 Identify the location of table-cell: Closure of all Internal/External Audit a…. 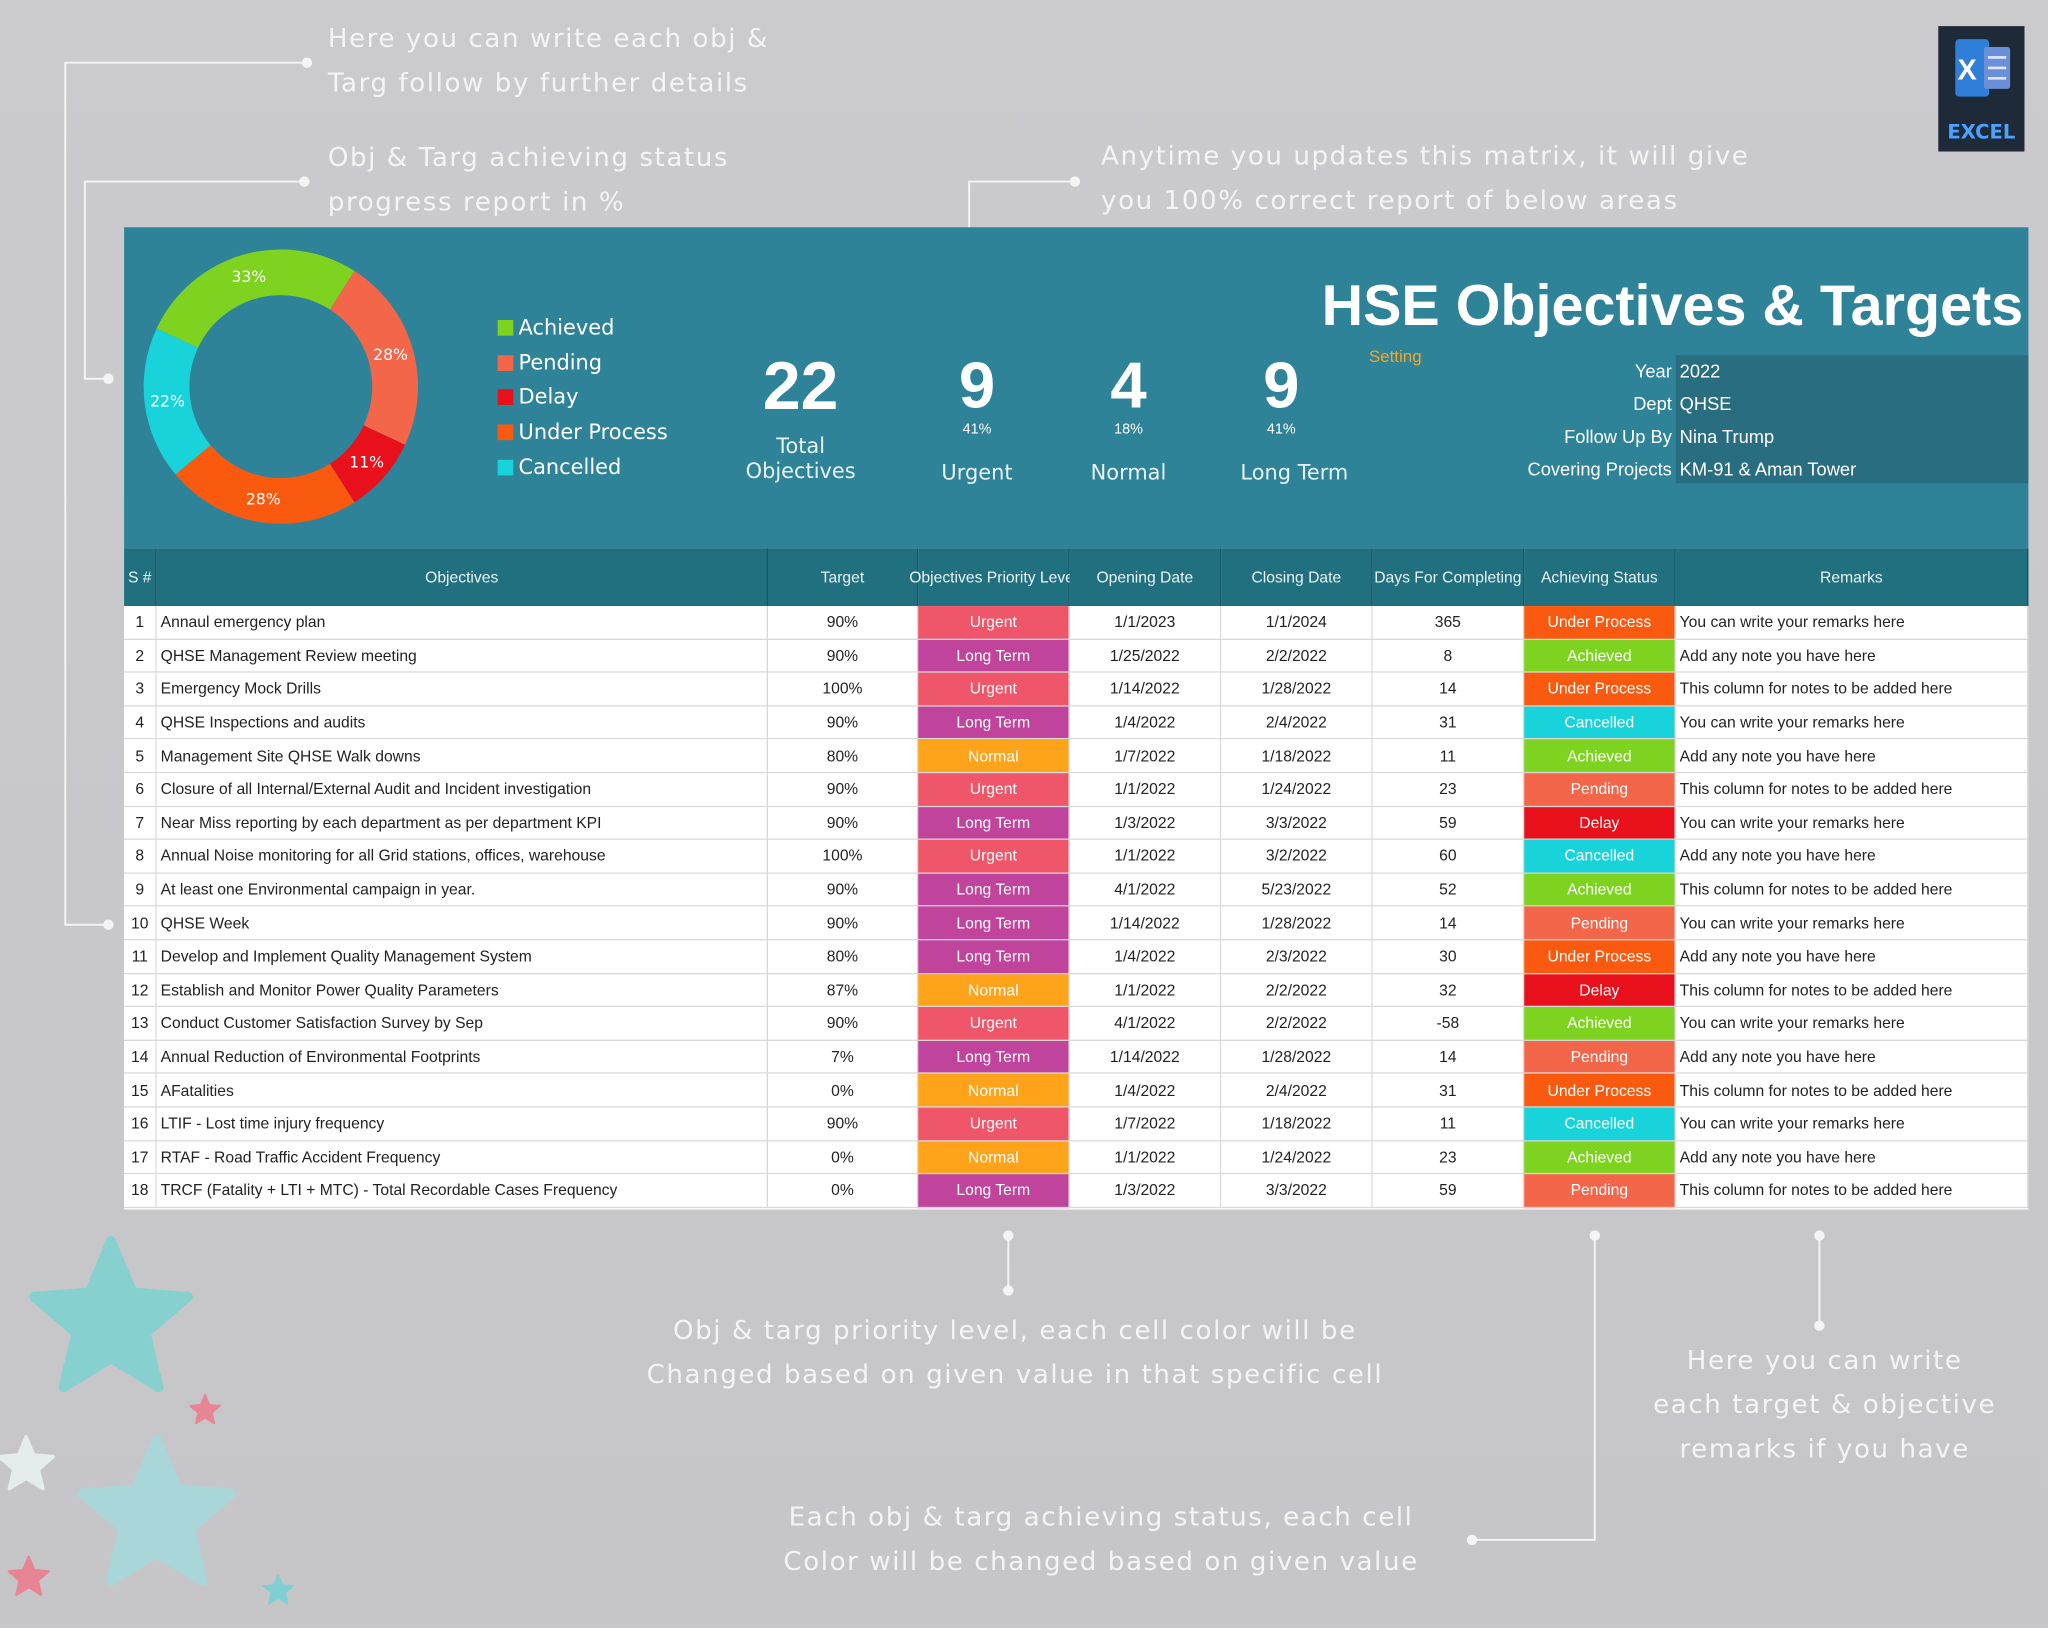
(462, 790).